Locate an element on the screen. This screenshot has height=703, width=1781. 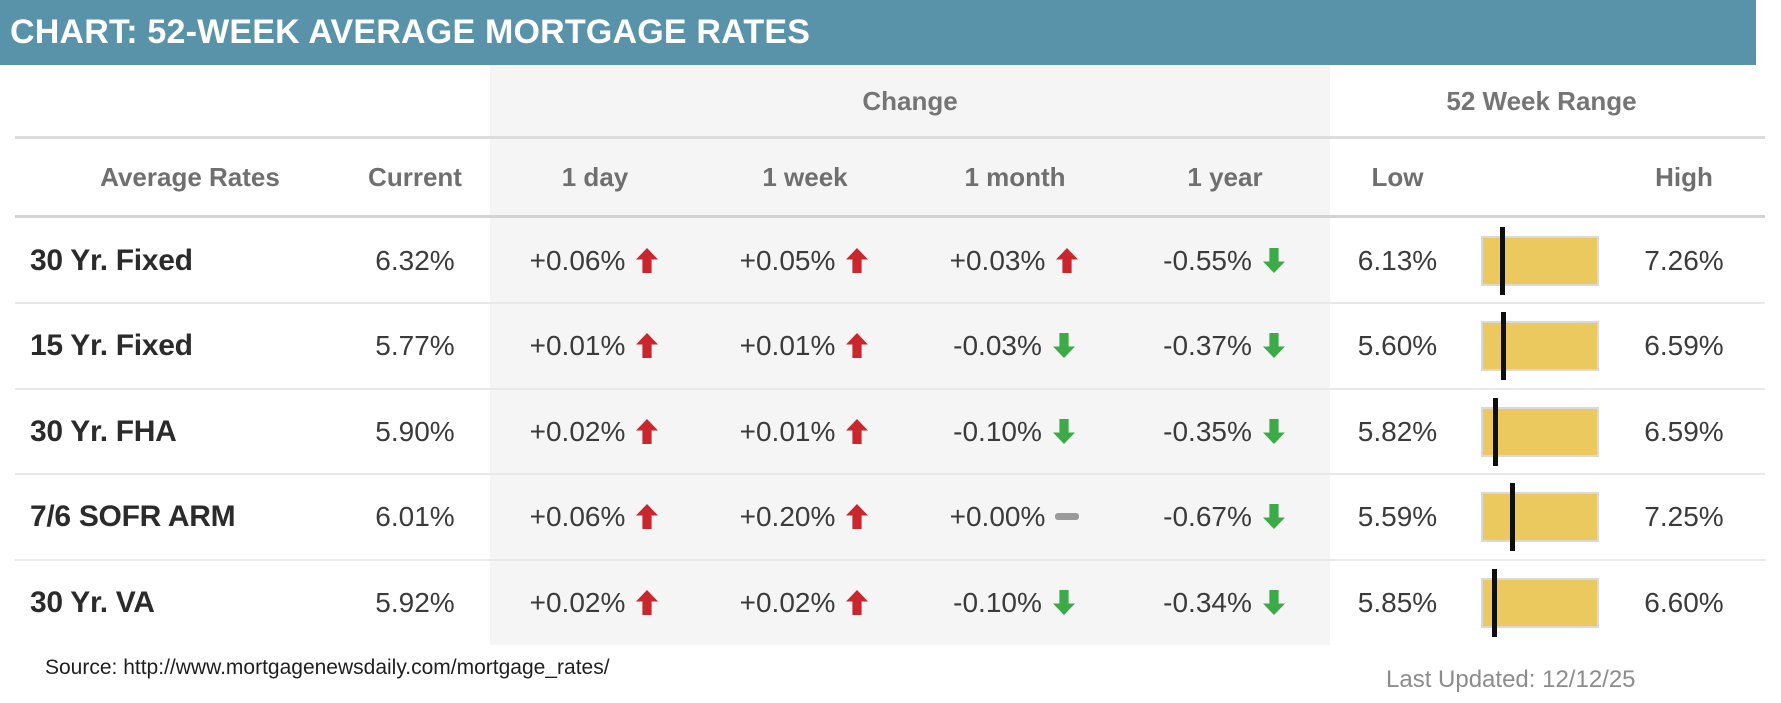
last-updated-text: Last Updated: 12/12/25 is located at coordinates (1511, 679).